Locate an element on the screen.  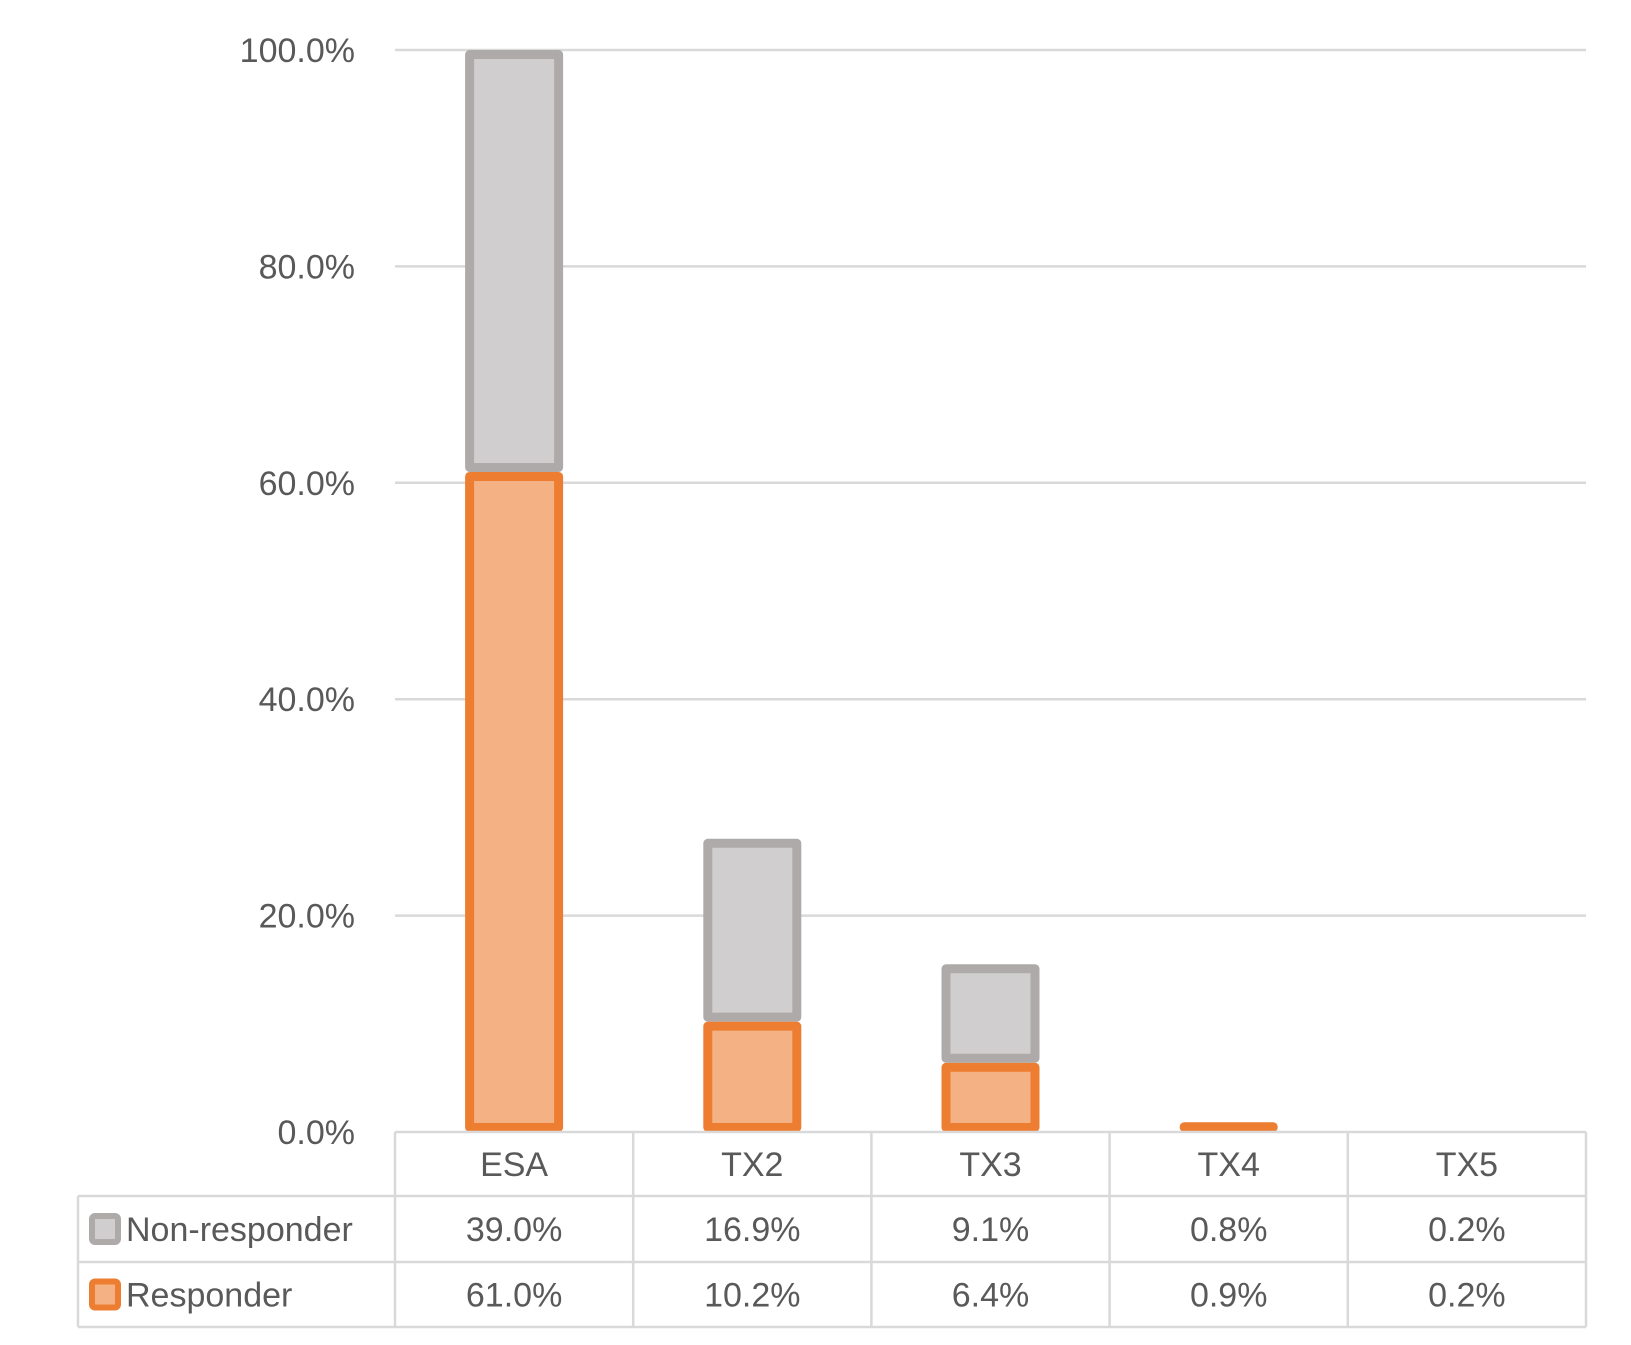
y-tick-label: 100.0% is located at coordinates (297, 51).